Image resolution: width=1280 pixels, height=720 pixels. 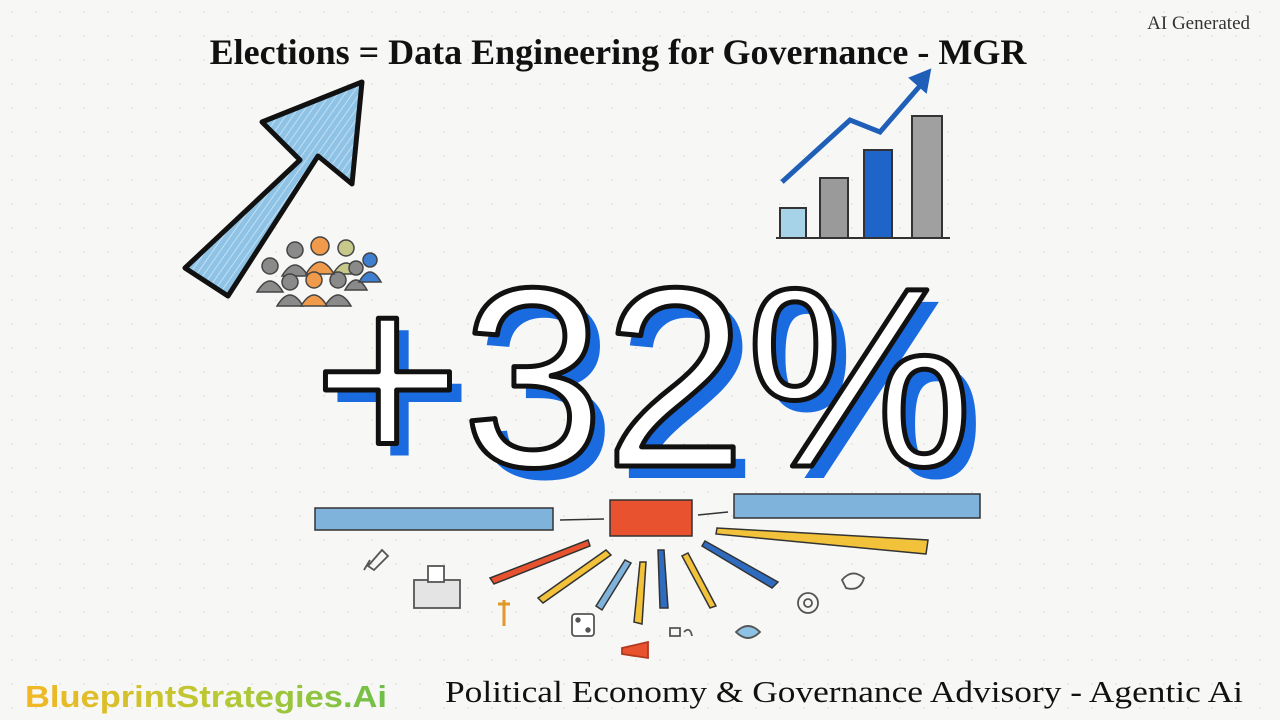 What do you see at coordinates (614, 604) in the screenshot?
I see `small-icons` at bounding box center [614, 604].